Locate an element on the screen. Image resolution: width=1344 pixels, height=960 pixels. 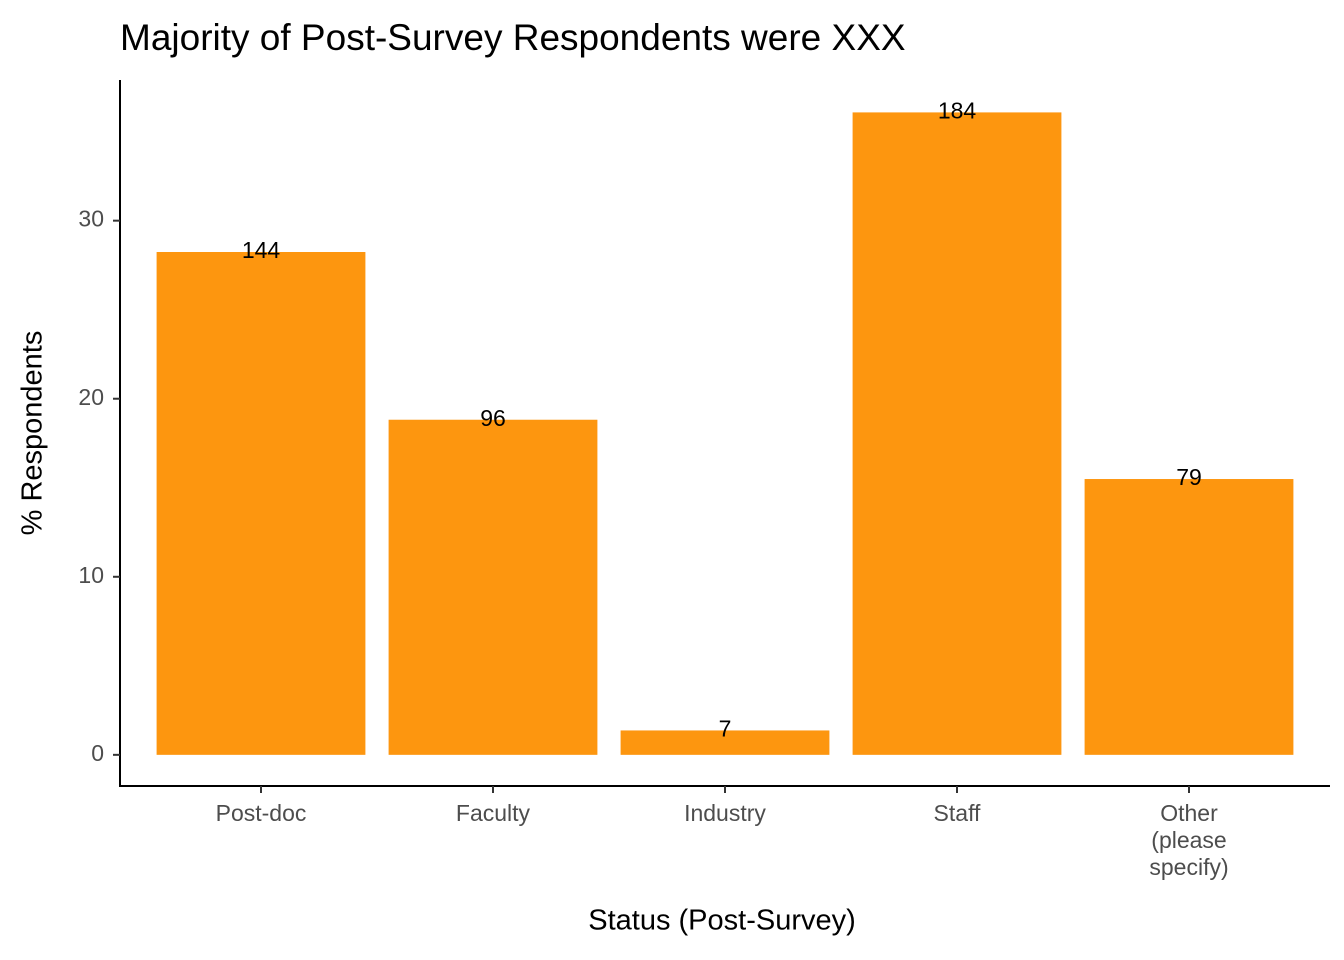
data-label: 7 is located at coordinates (725, 729).